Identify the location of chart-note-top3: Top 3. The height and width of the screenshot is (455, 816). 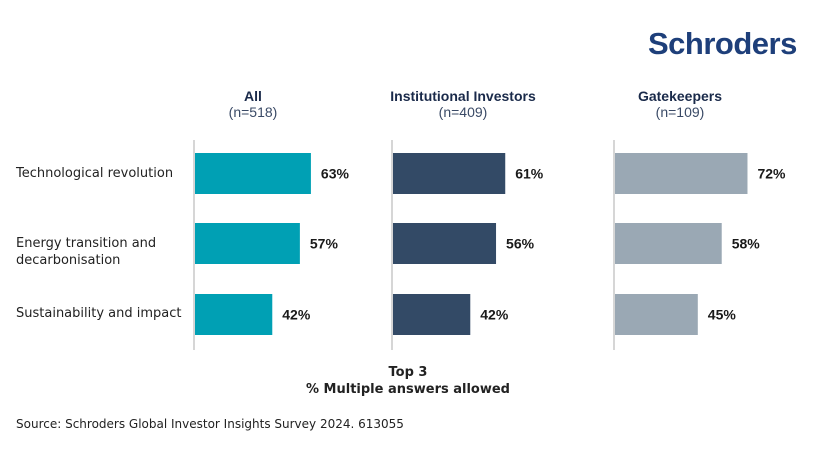
(408, 372).